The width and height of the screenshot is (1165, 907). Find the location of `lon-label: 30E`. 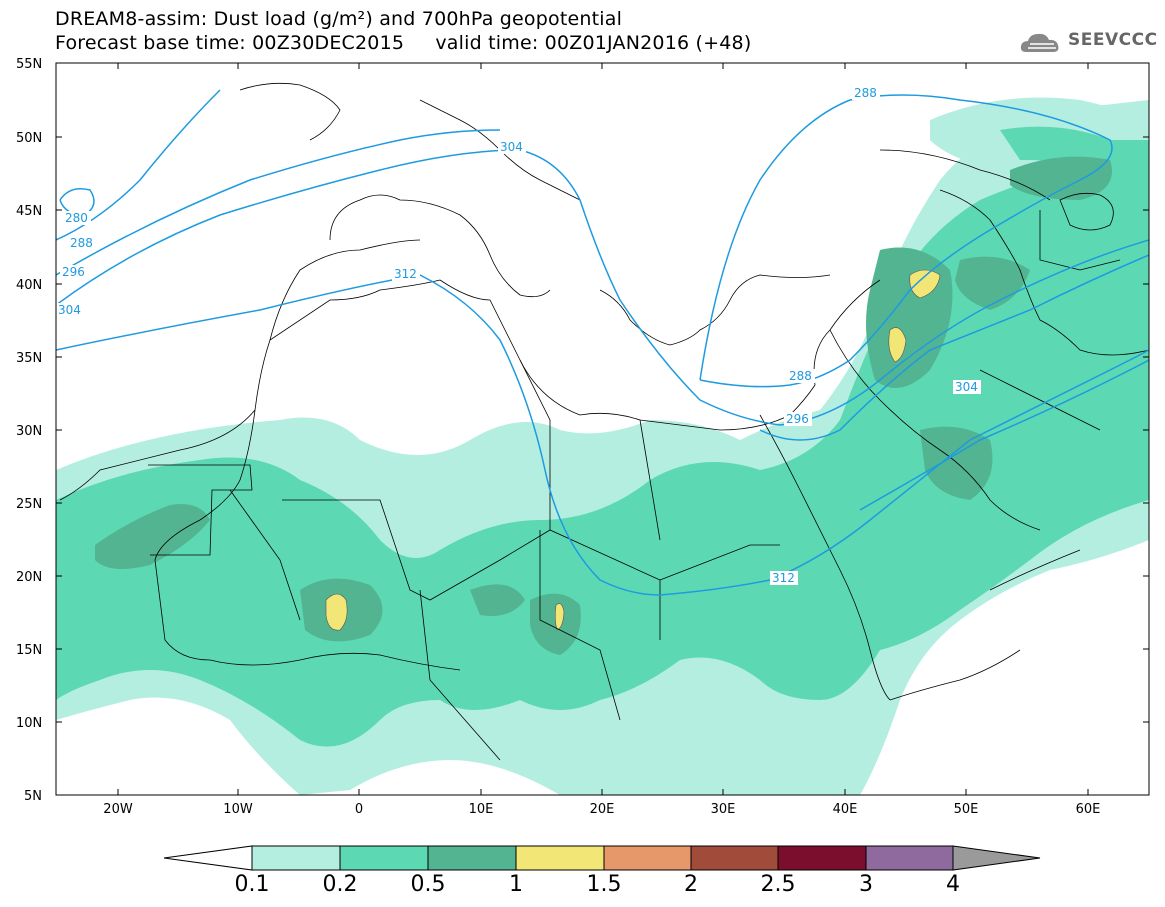

lon-label: 30E is located at coordinates (723, 809).